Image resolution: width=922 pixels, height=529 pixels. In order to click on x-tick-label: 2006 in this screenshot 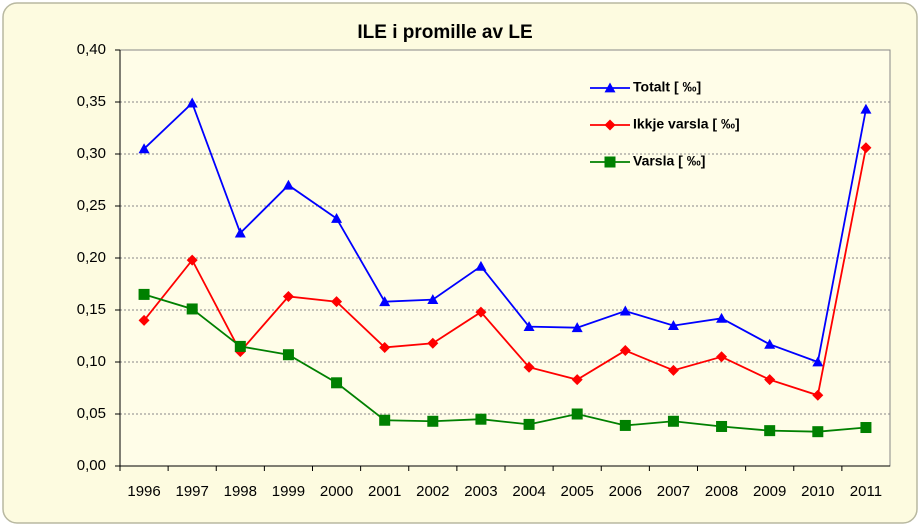, I will do `click(625, 491)`.